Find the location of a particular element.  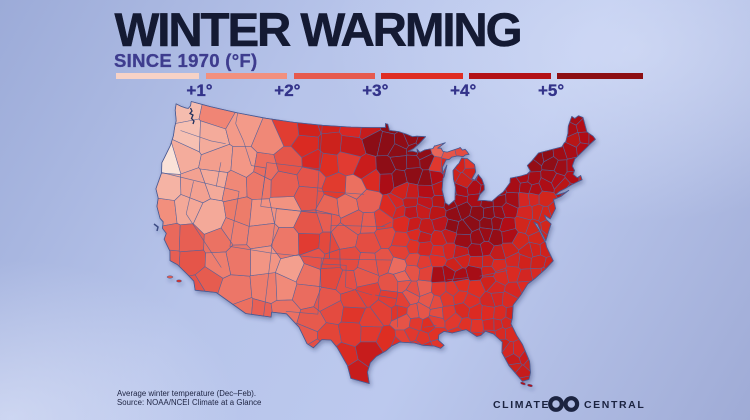

svg-text: CENTRAL is located at coordinates (614, 405).